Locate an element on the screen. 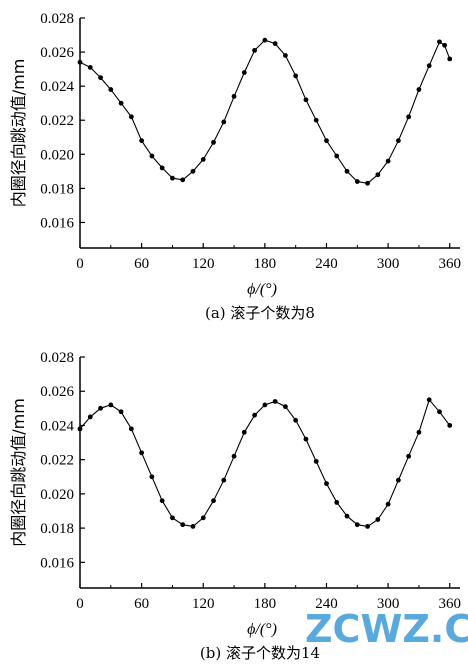 The width and height of the screenshot is (468, 667). chart-caption: (b) 滚子个数为14 is located at coordinates (260, 653).